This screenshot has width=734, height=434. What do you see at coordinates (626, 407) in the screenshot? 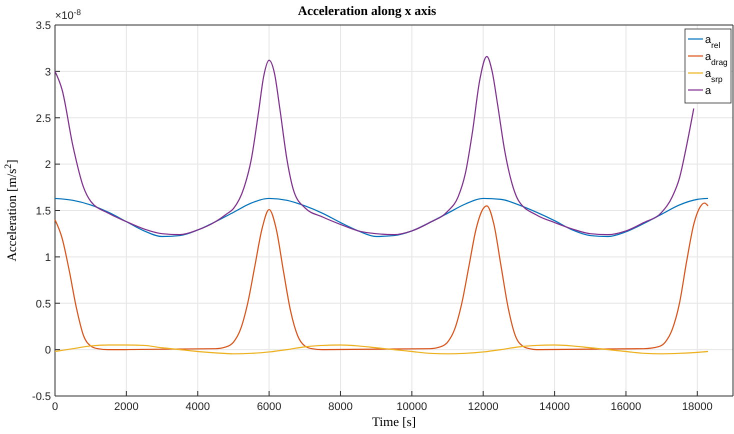
I see `x-tick-label: 16000` at bounding box center [626, 407].